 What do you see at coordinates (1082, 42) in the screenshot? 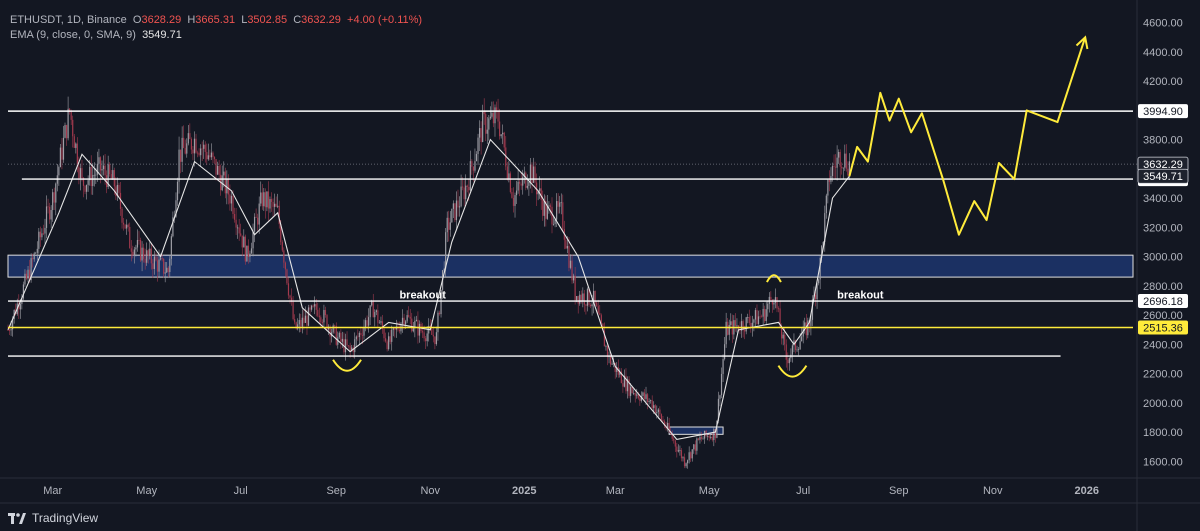
I see `forecast-arrowhead` at bounding box center [1082, 42].